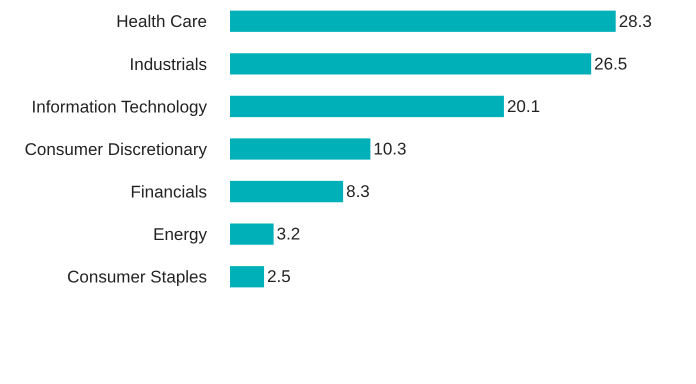 The height and width of the screenshot is (384, 696). Describe the element at coordinates (279, 276) in the screenshot. I see `data-label: 2.5` at that location.